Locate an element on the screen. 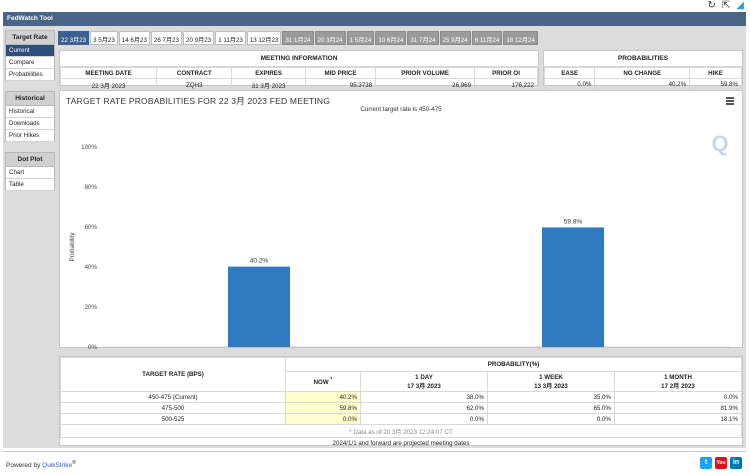 The image size is (750, 475). table-row: 450-475 (Current) 40.2% 38.0% 35.0% 0.0% is located at coordinates (401, 397).